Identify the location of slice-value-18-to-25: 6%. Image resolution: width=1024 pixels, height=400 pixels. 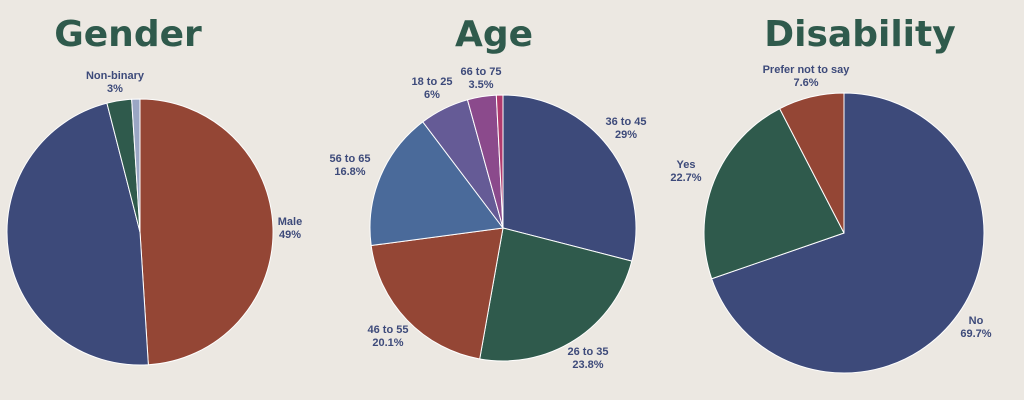
(432, 95).